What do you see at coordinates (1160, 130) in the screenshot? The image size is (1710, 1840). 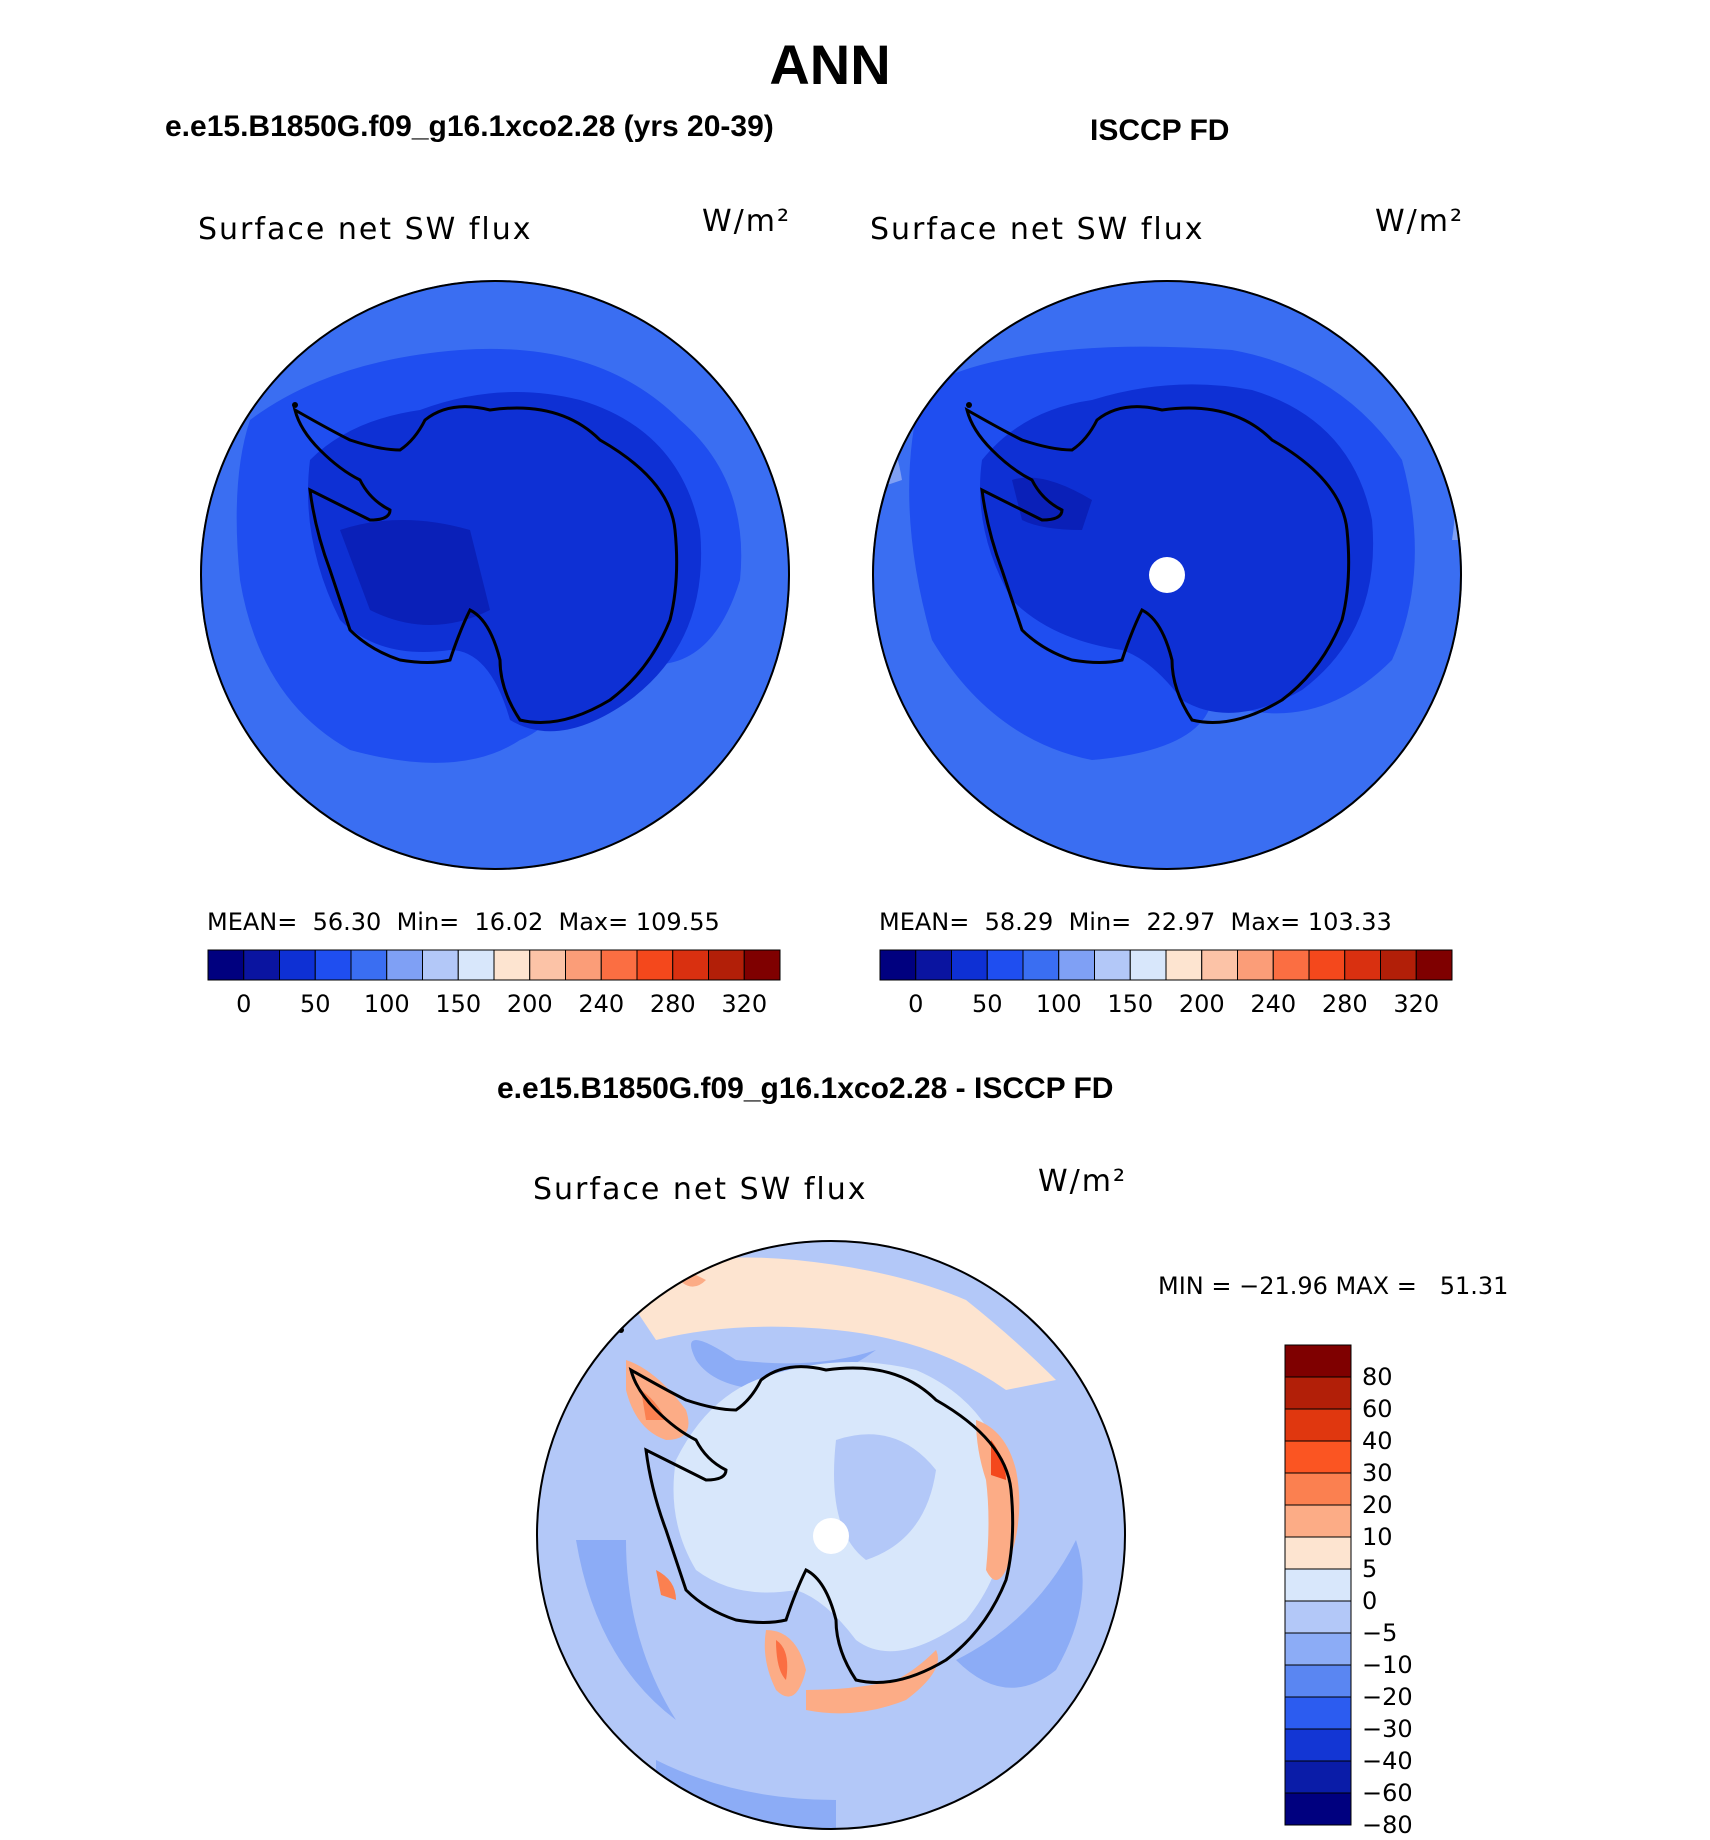 I see `obs-panel-title: ISCCP FD` at bounding box center [1160, 130].